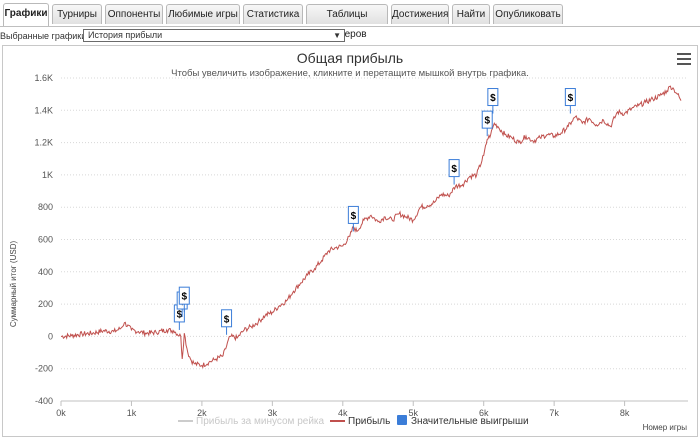 The width and height of the screenshot is (700, 437). I want to click on x-tick-label: 0k, so click(61, 413).